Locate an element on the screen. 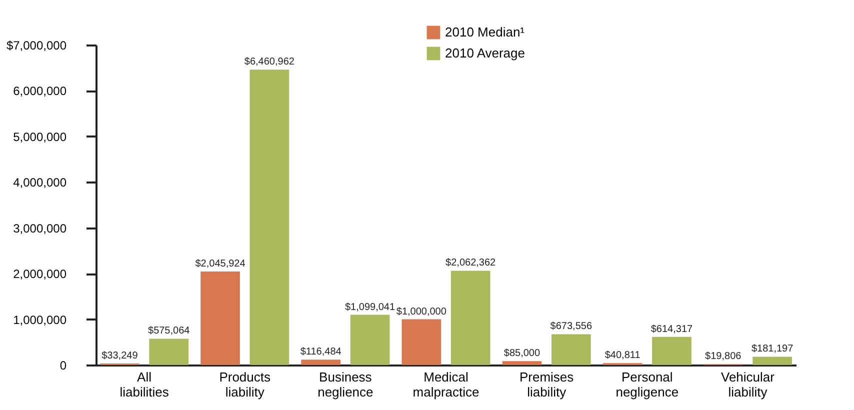 The width and height of the screenshot is (854, 410). y-tick-label: 6,000,000 is located at coordinates (40, 91).